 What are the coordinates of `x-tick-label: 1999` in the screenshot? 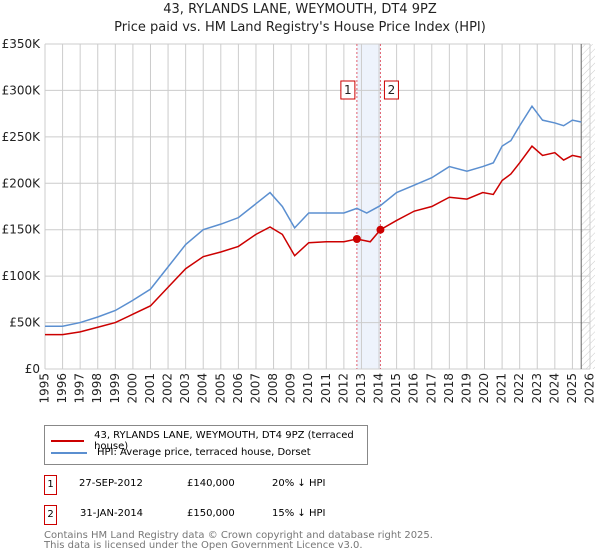 It's located at (115, 388).